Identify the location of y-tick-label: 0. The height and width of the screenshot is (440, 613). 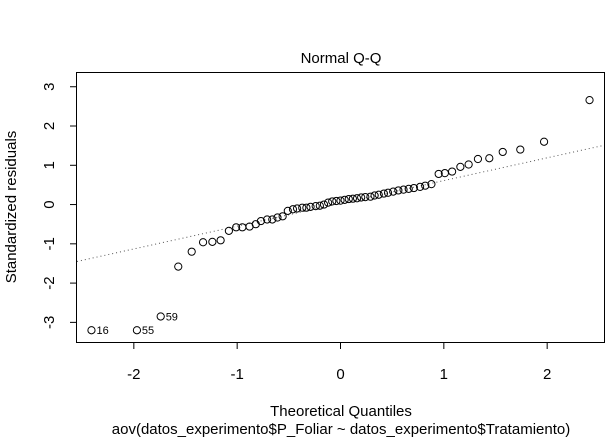
(49, 204).